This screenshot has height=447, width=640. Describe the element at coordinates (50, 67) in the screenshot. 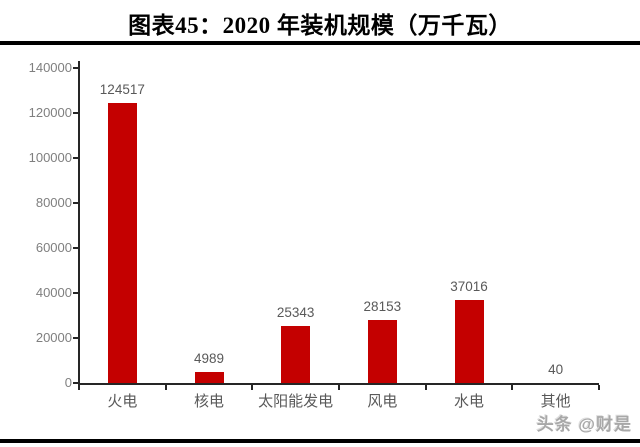

I see `y-axis-tick-label: 140000` at that location.